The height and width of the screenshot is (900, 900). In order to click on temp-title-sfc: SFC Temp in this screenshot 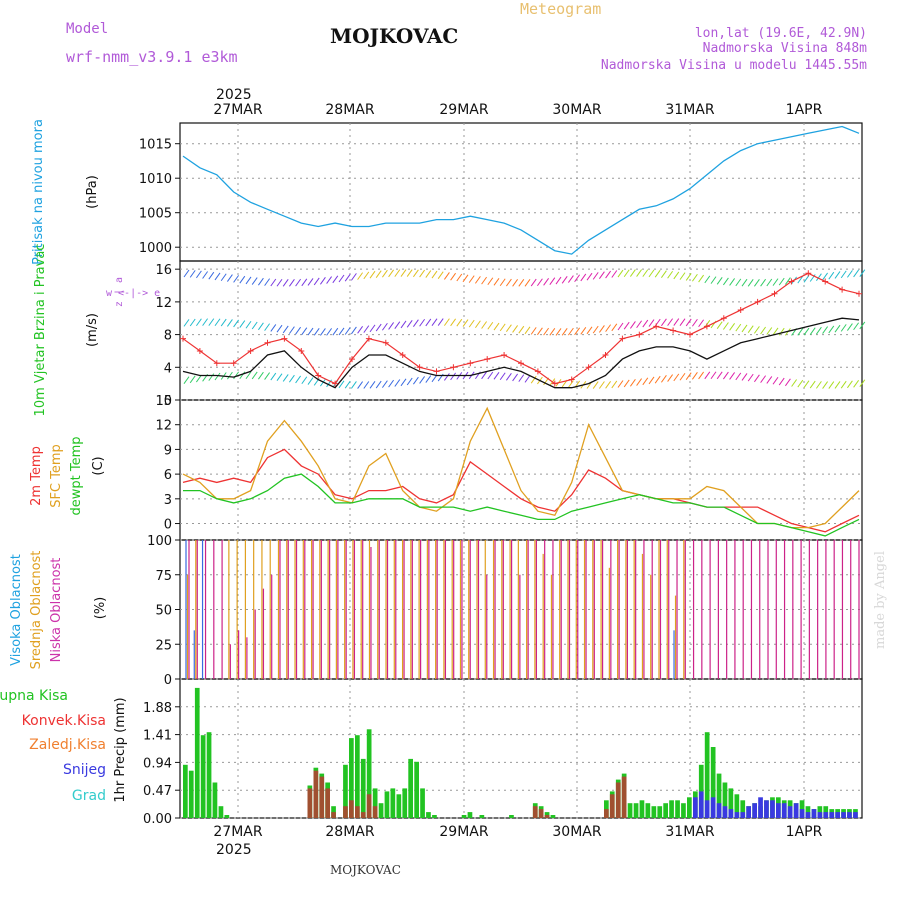, I will do `click(56, 476)`.